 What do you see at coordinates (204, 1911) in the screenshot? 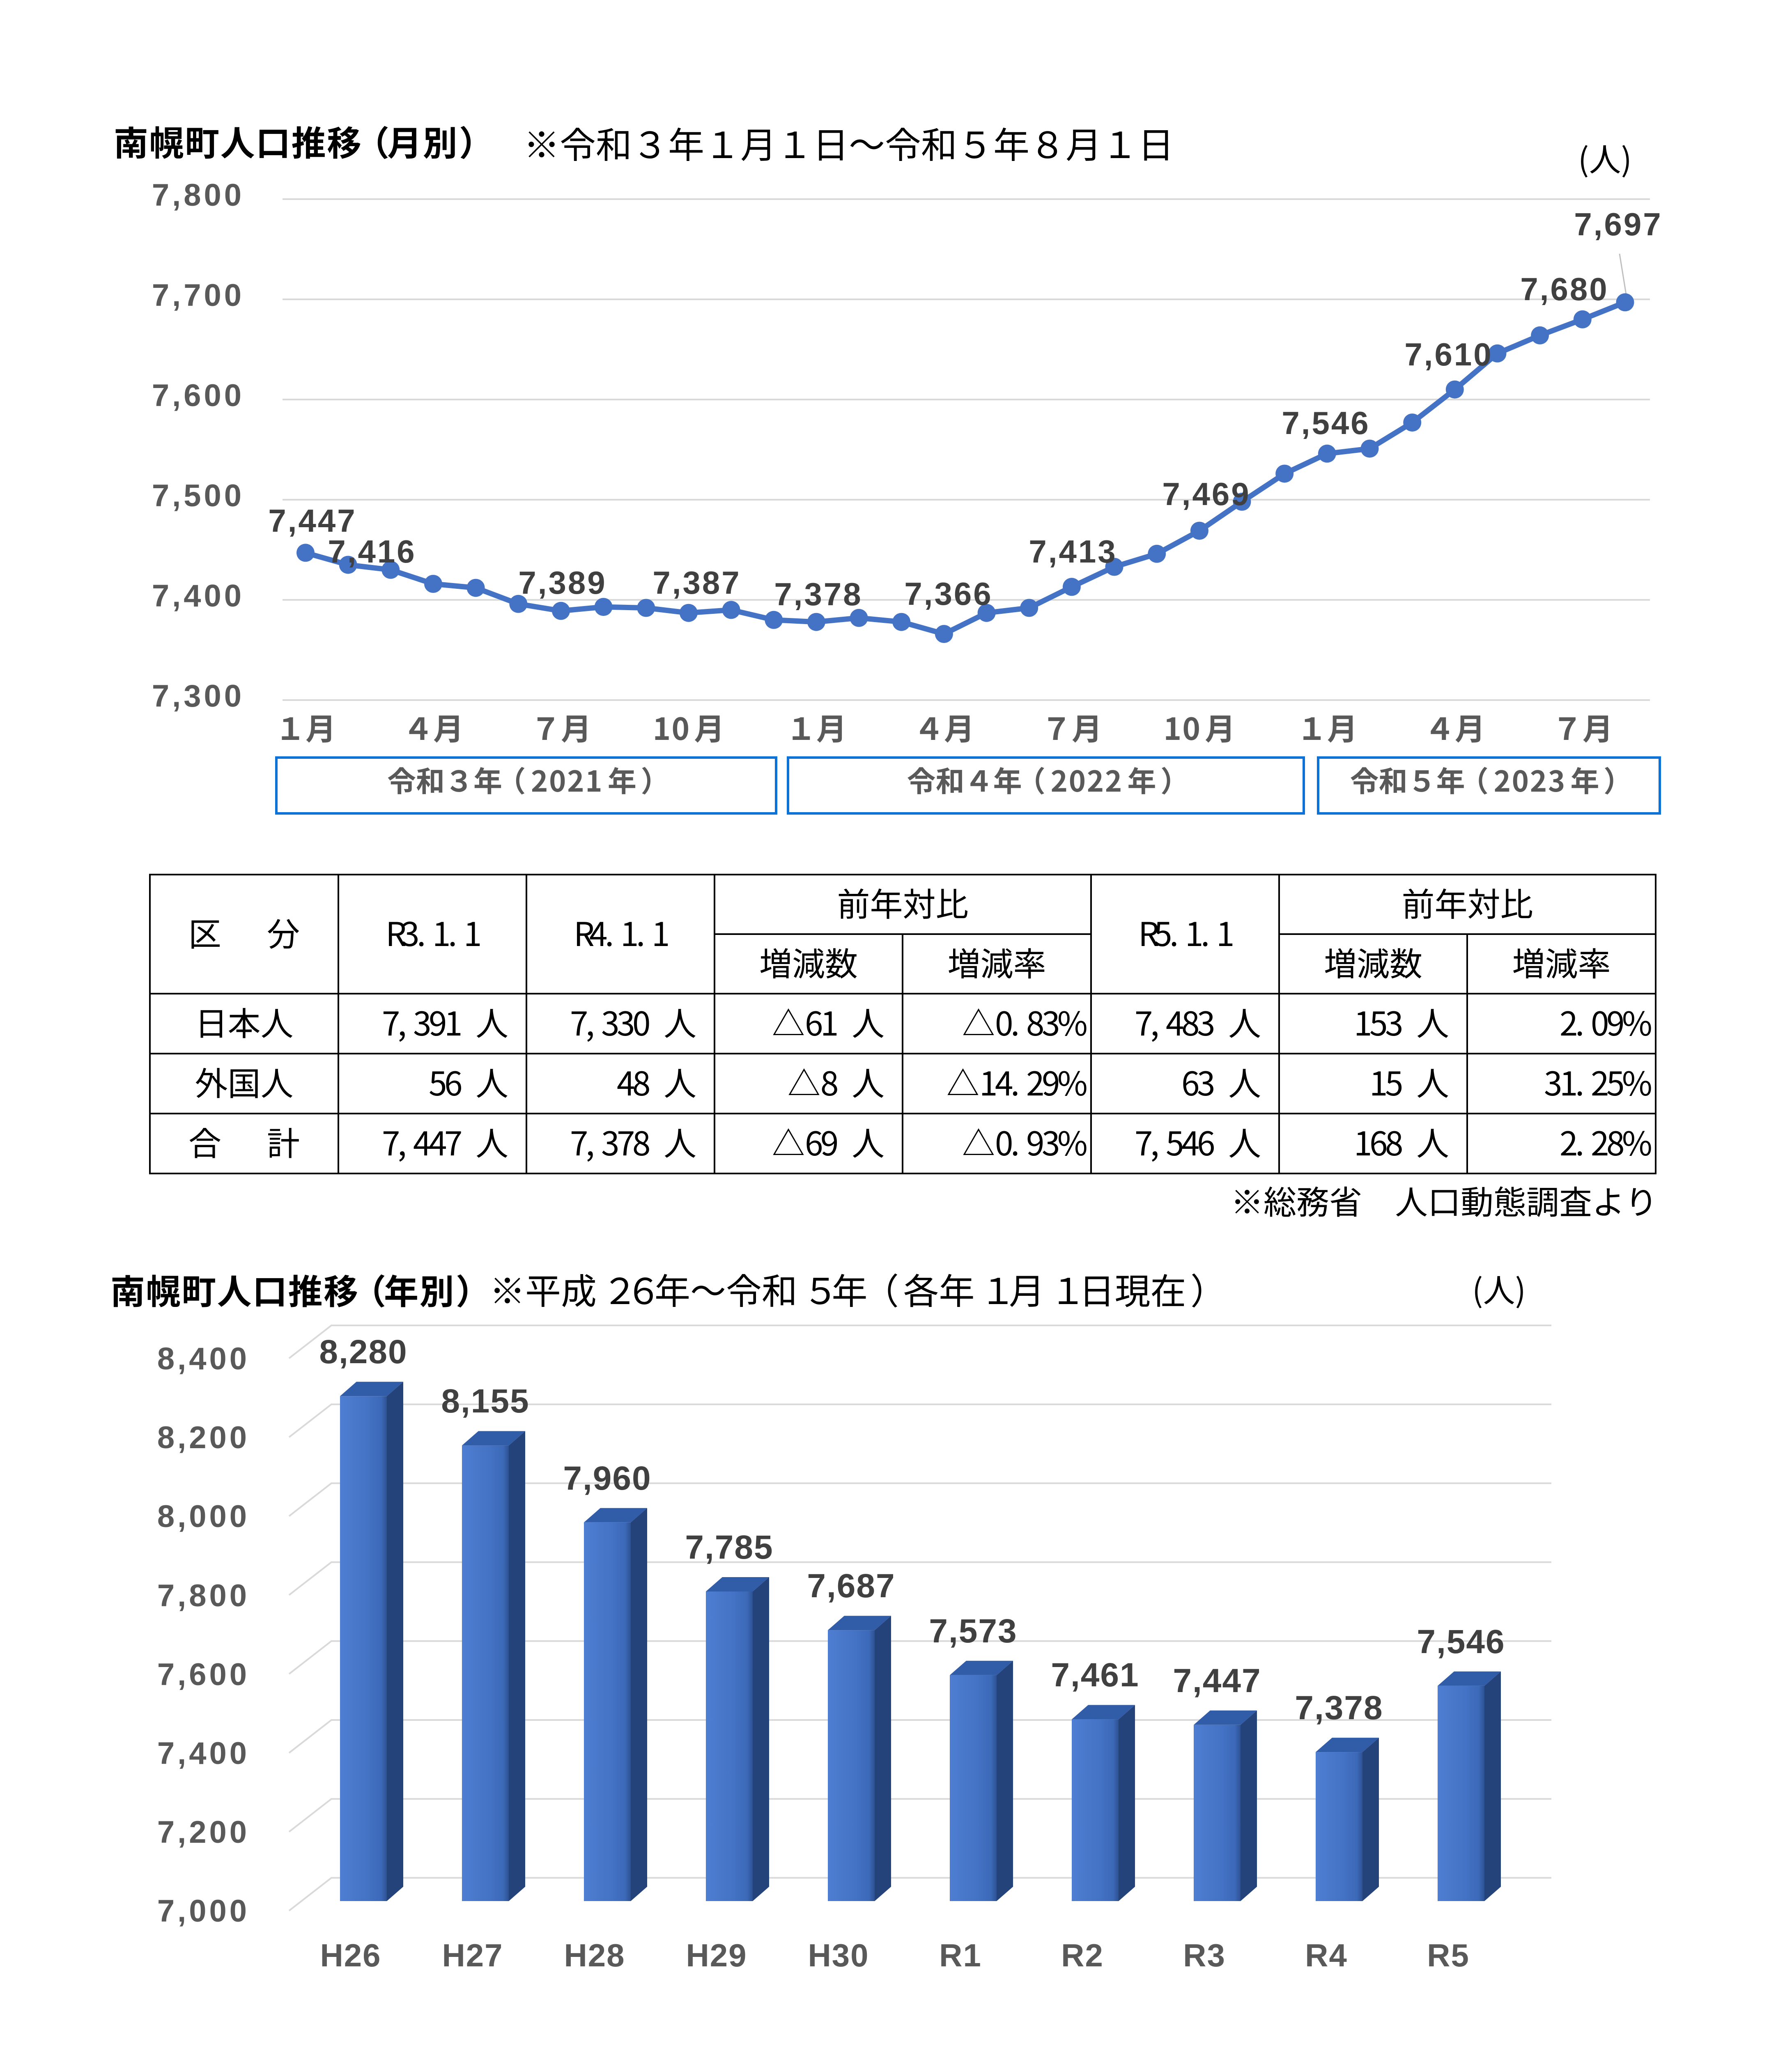
I see `svg-text: 7,000` at bounding box center [204, 1911].